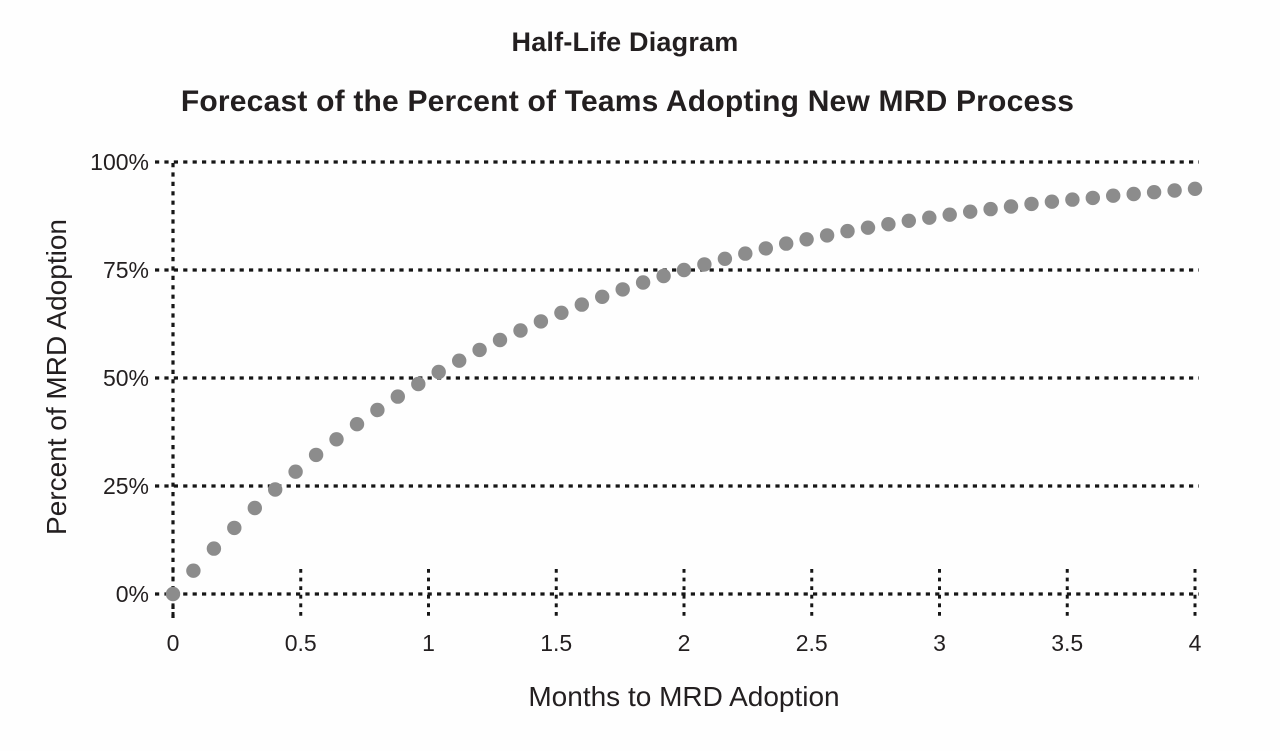 Image resolution: width=1280 pixels, height=751 pixels. What do you see at coordinates (132, 594) in the screenshot?
I see `y-tick-label: 0%` at bounding box center [132, 594].